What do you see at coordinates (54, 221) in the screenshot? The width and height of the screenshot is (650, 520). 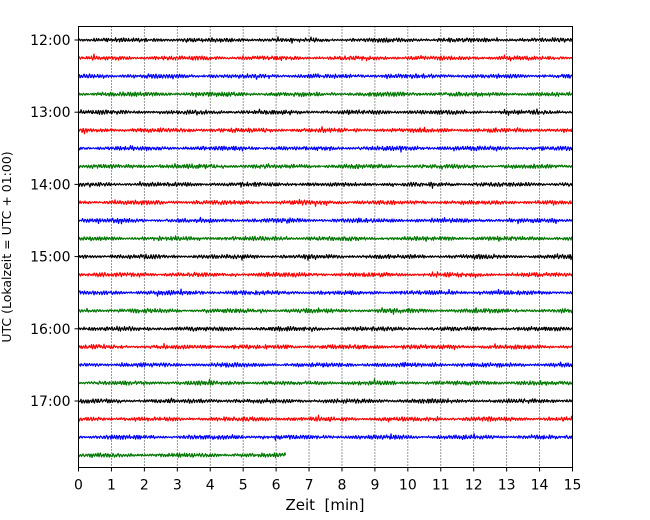 I see `y-axis-ticks: 12:00 13:00 14:00 15:00 16:00 17:00` at bounding box center [54, 221].